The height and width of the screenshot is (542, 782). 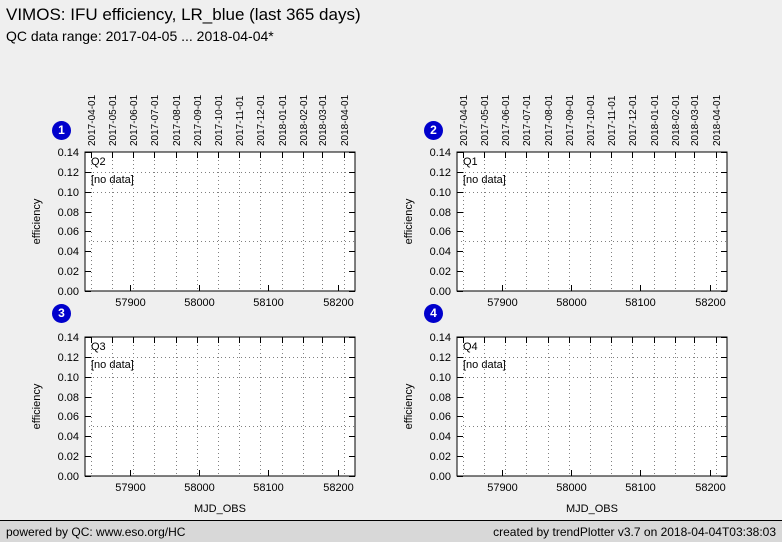 What do you see at coordinates (98, 162) in the screenshot?
I see `svg-text: Q2` at bounding box center [98, 162].